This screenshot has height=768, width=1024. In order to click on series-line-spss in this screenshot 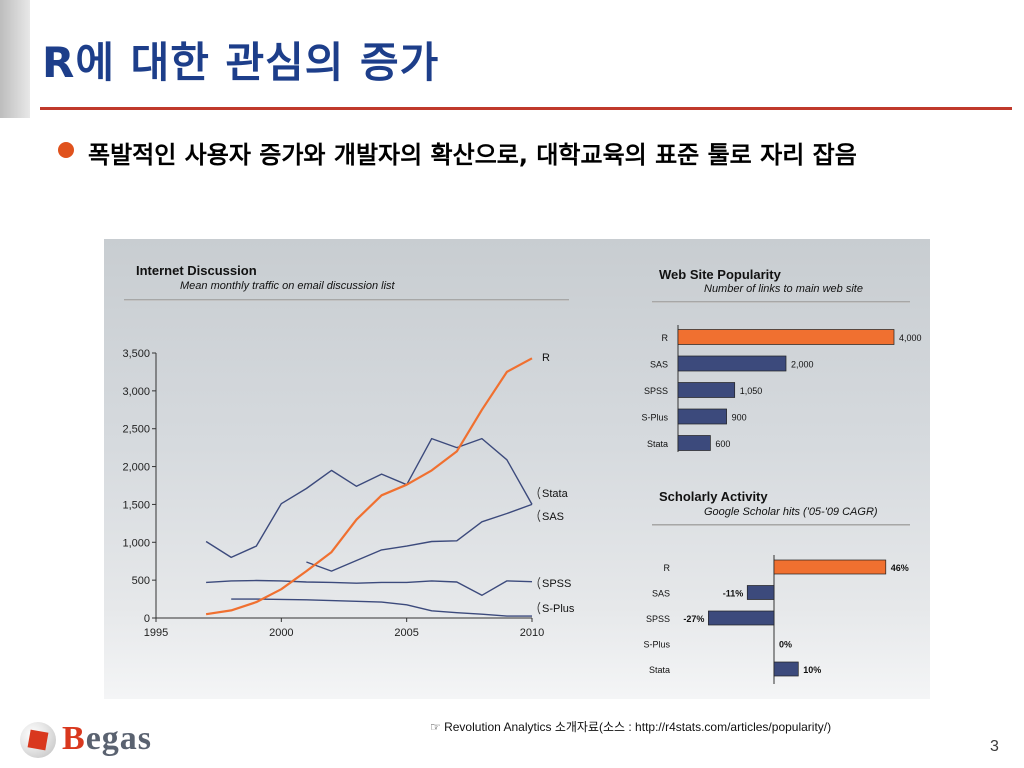, I will do `click(369, 587)`.